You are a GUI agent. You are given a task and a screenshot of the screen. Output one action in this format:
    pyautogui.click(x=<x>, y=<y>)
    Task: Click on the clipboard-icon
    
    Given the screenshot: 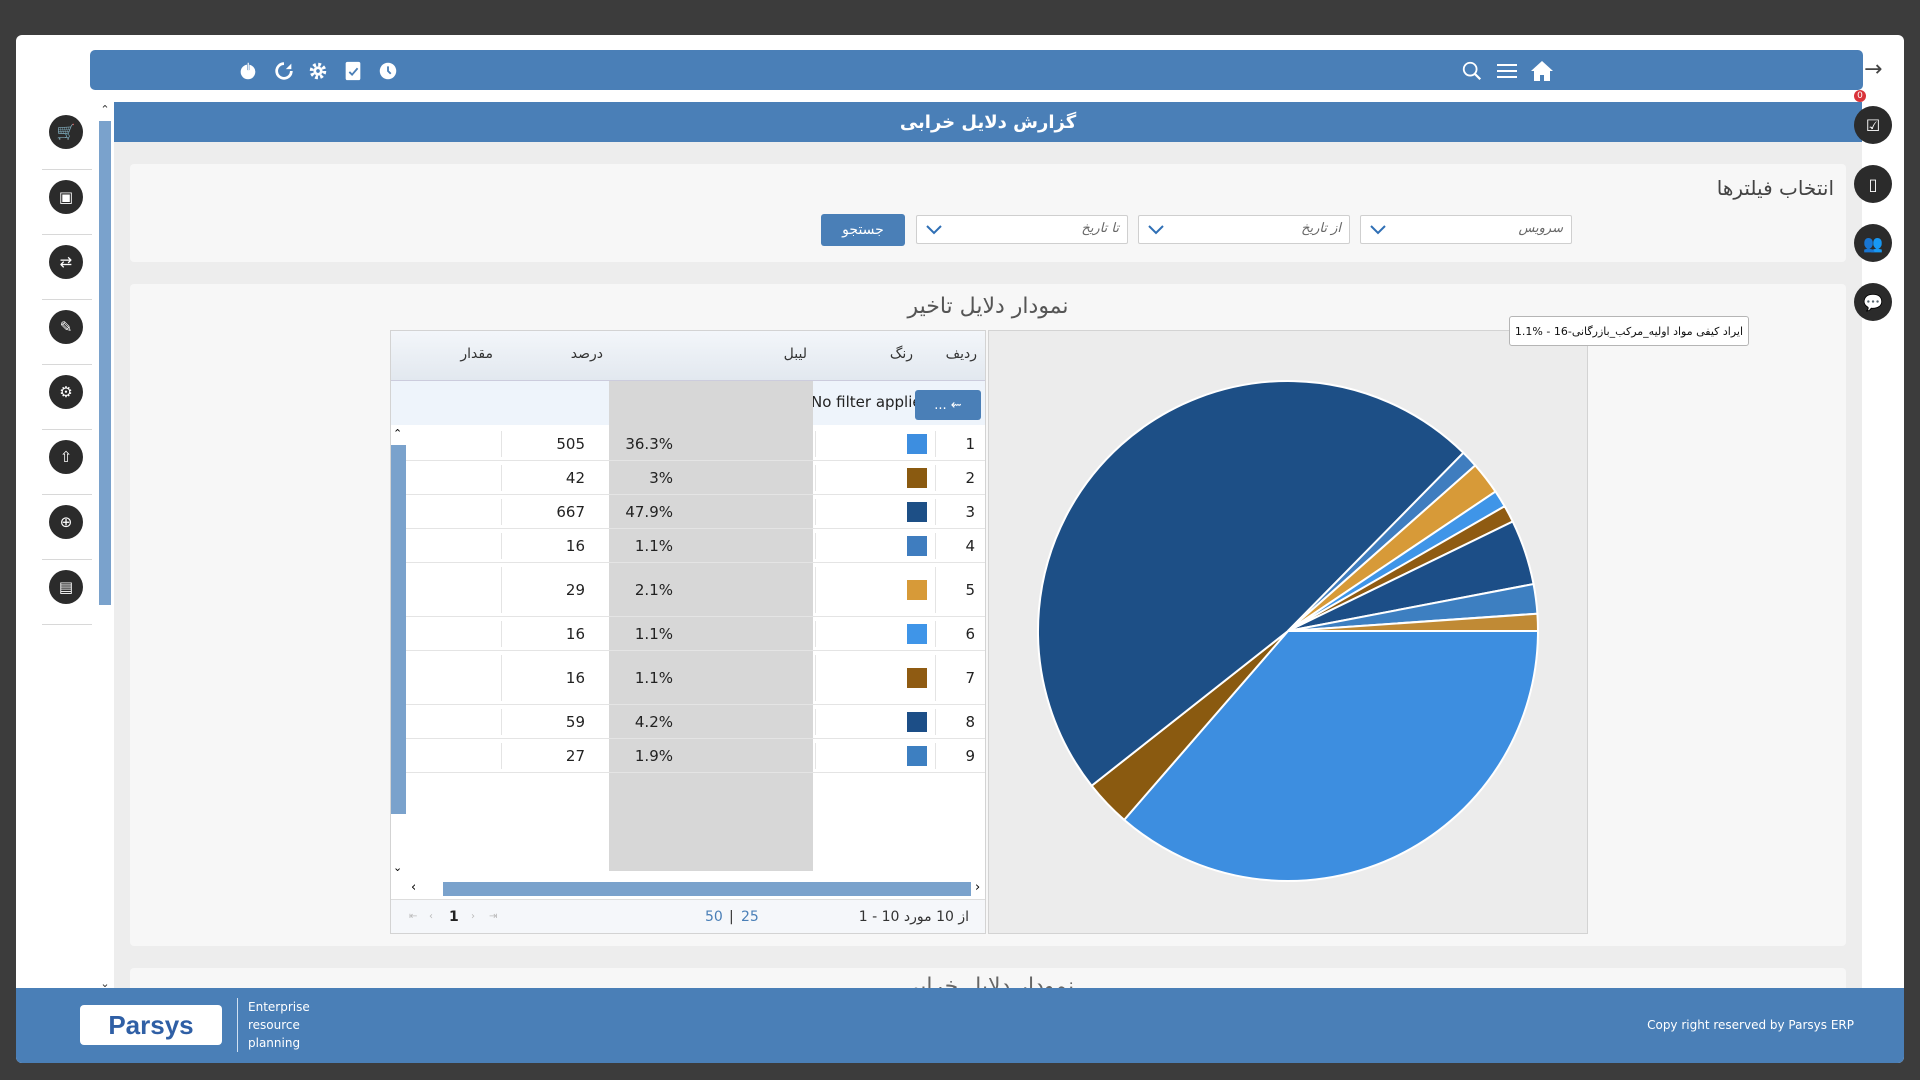 What is the action you would take?
    pyautogui.click(x=353, y=71)
    